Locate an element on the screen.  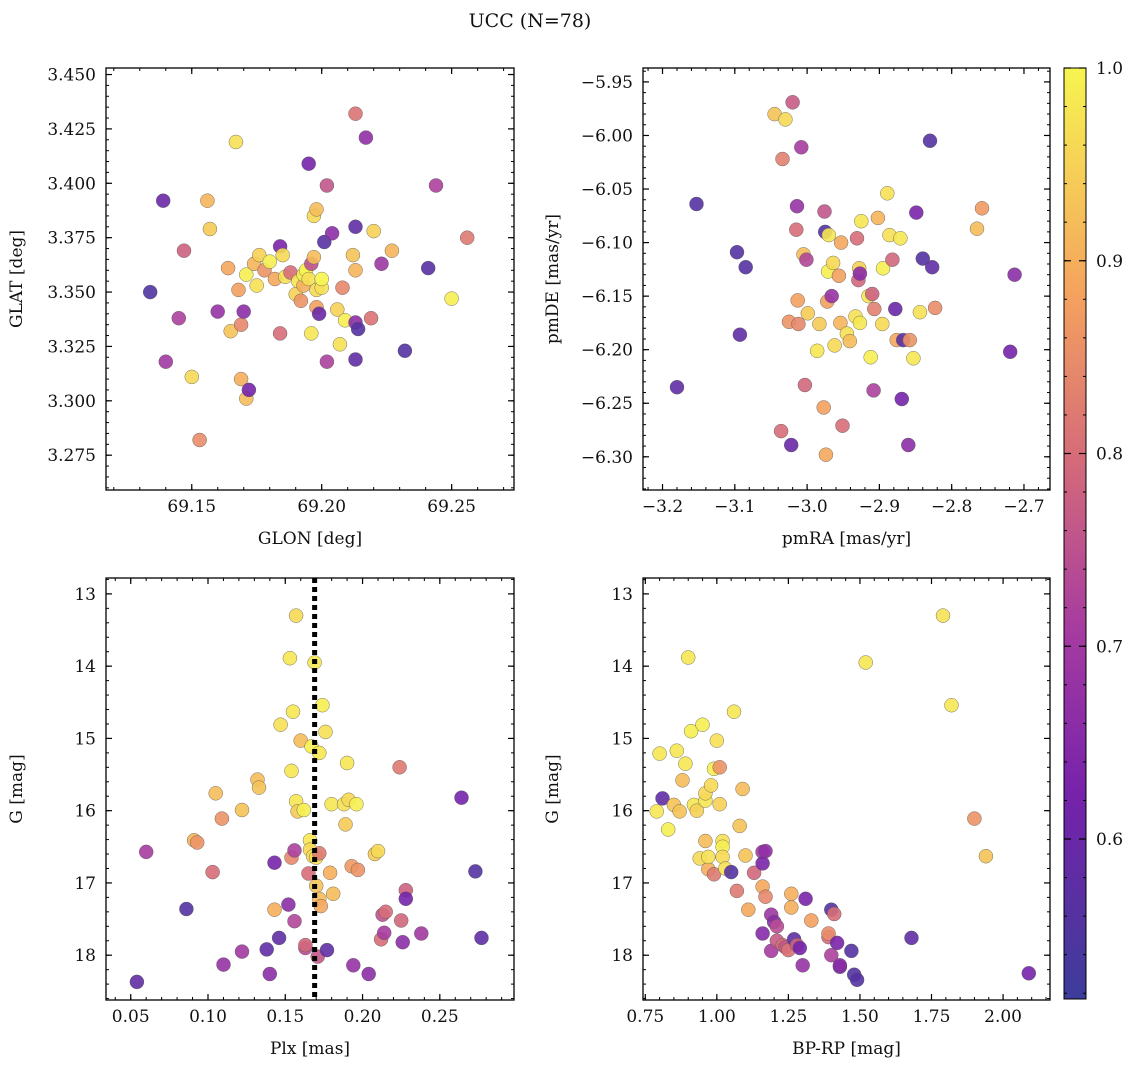
x-tick-label: −3.2 is located at coordinates (662, 507).